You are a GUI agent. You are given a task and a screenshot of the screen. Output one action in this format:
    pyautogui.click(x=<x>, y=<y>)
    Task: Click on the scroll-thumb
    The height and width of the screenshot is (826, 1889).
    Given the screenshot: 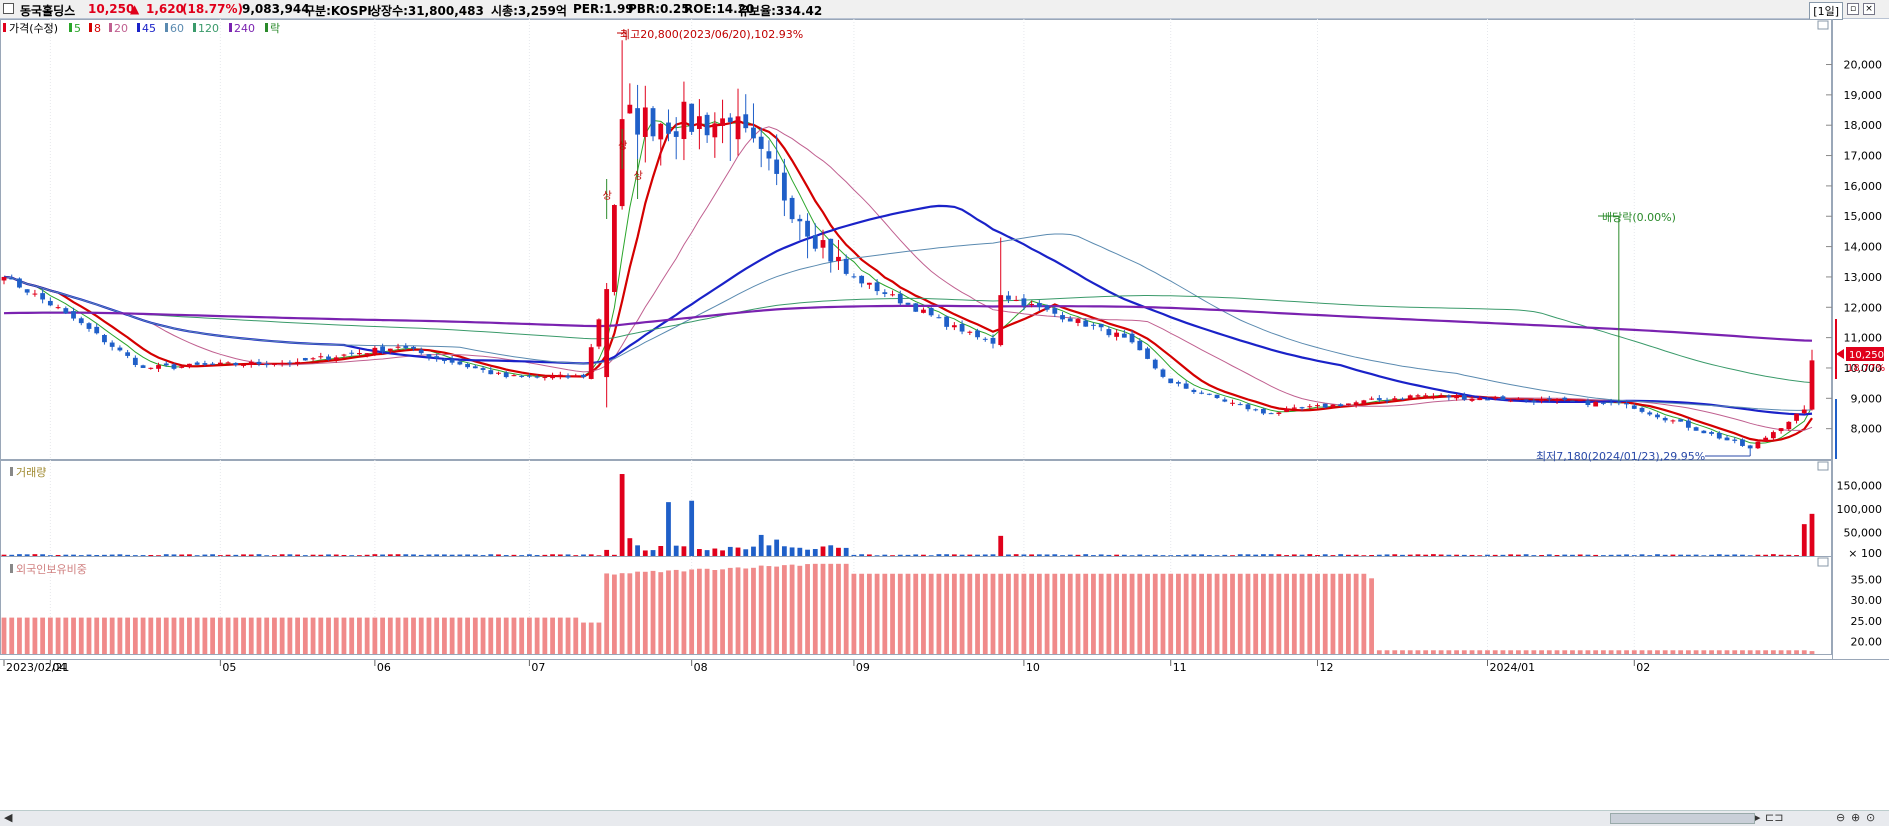 What is the action you would take?
    pyautogui.click(x=1682, y=818)
    